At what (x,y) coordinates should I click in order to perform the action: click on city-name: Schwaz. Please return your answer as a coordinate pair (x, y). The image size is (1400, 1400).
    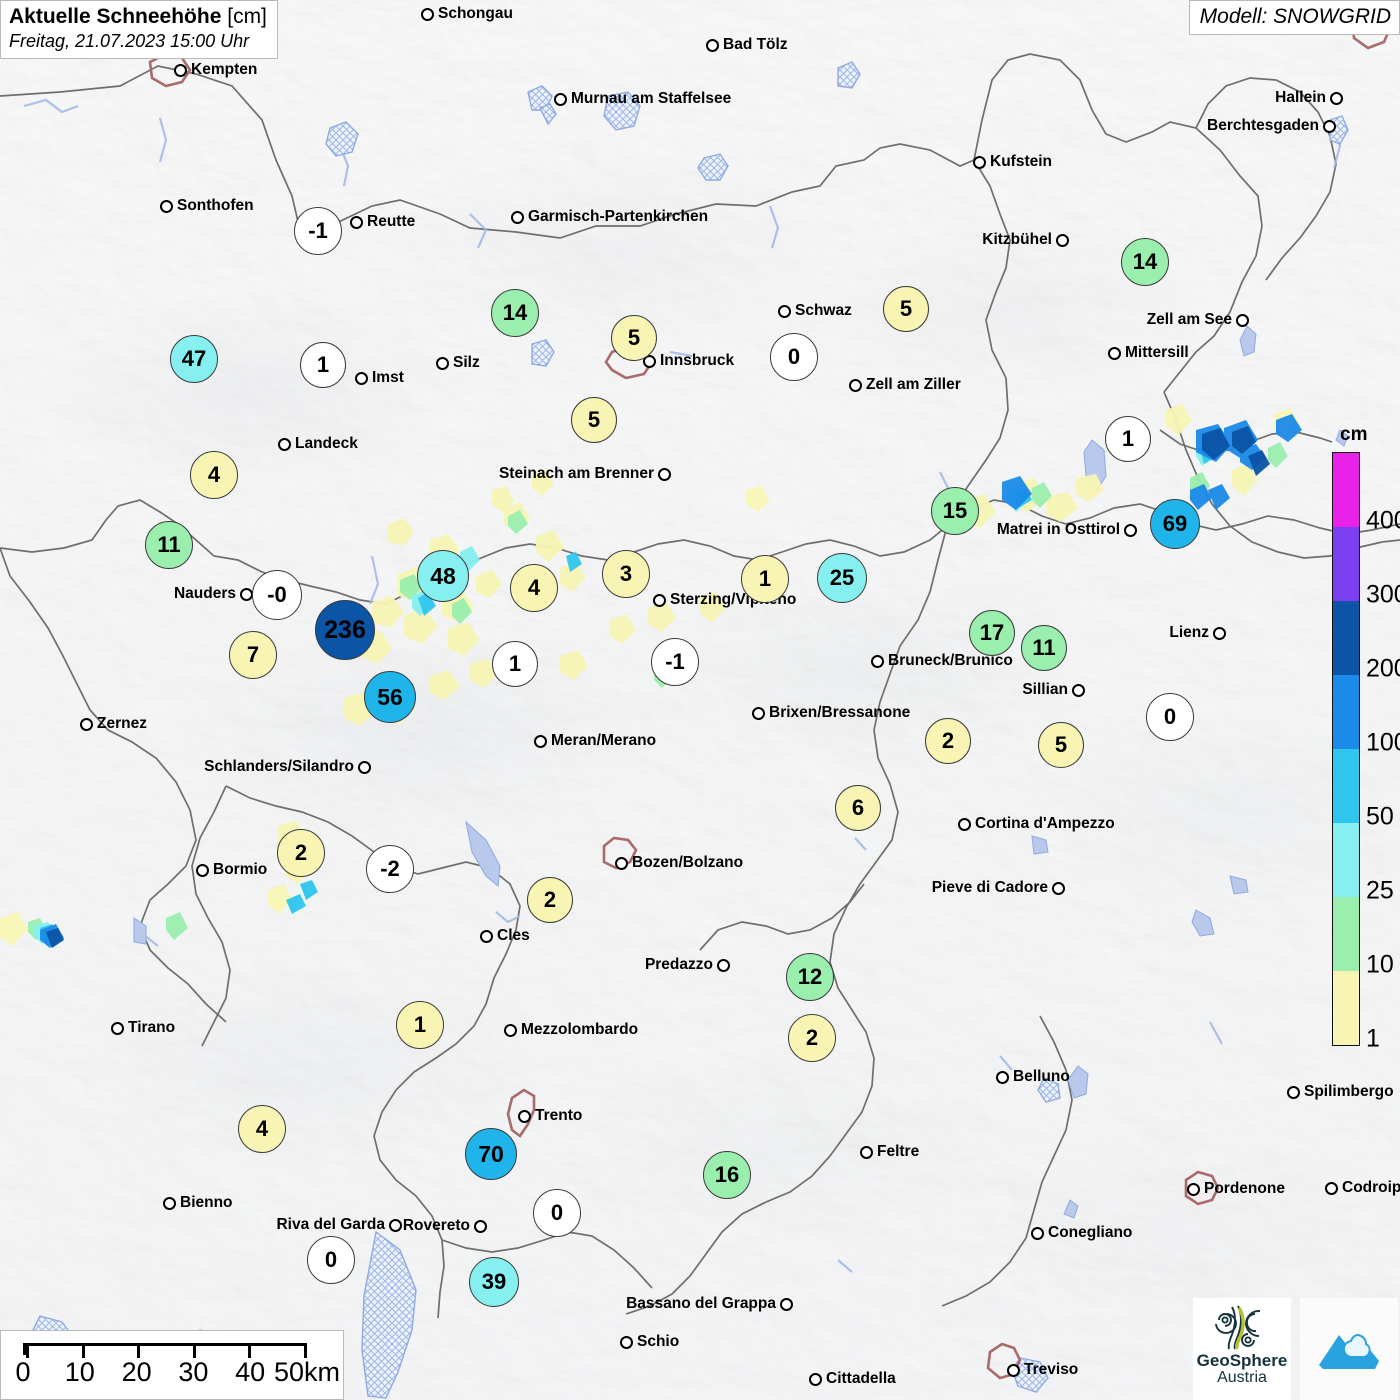
    Looking at the image, I should click on (823, 310).